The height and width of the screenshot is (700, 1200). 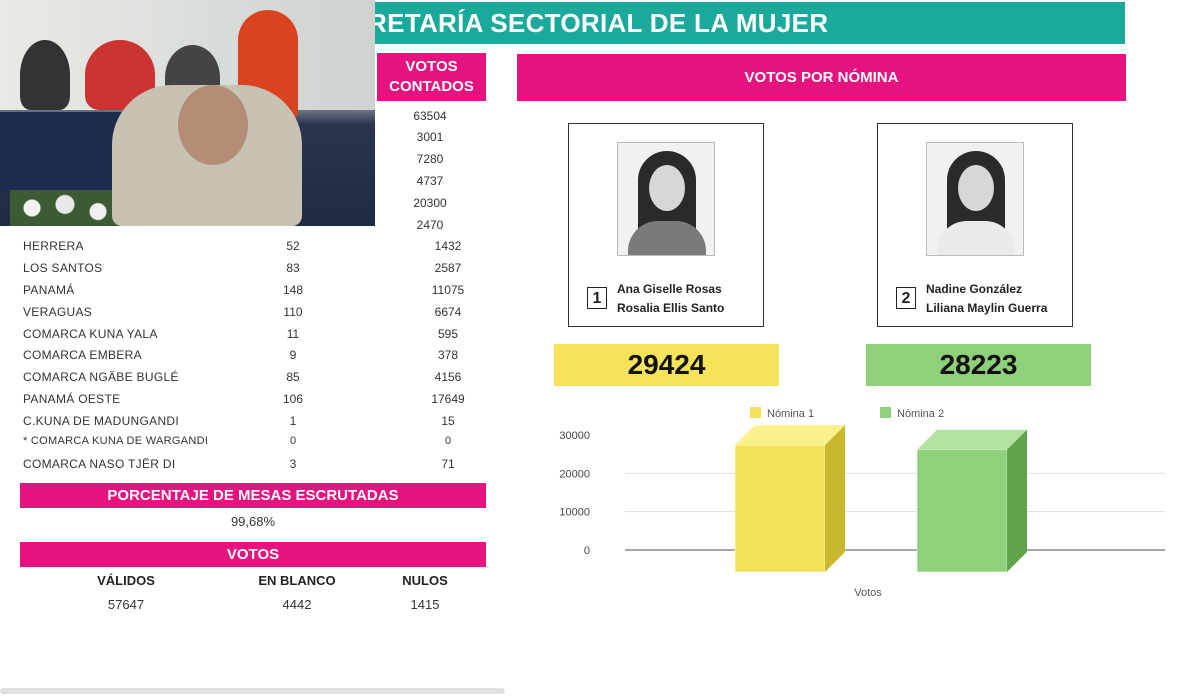 I want to click on y-tick-label: 10000, so click(x=574, y=513).